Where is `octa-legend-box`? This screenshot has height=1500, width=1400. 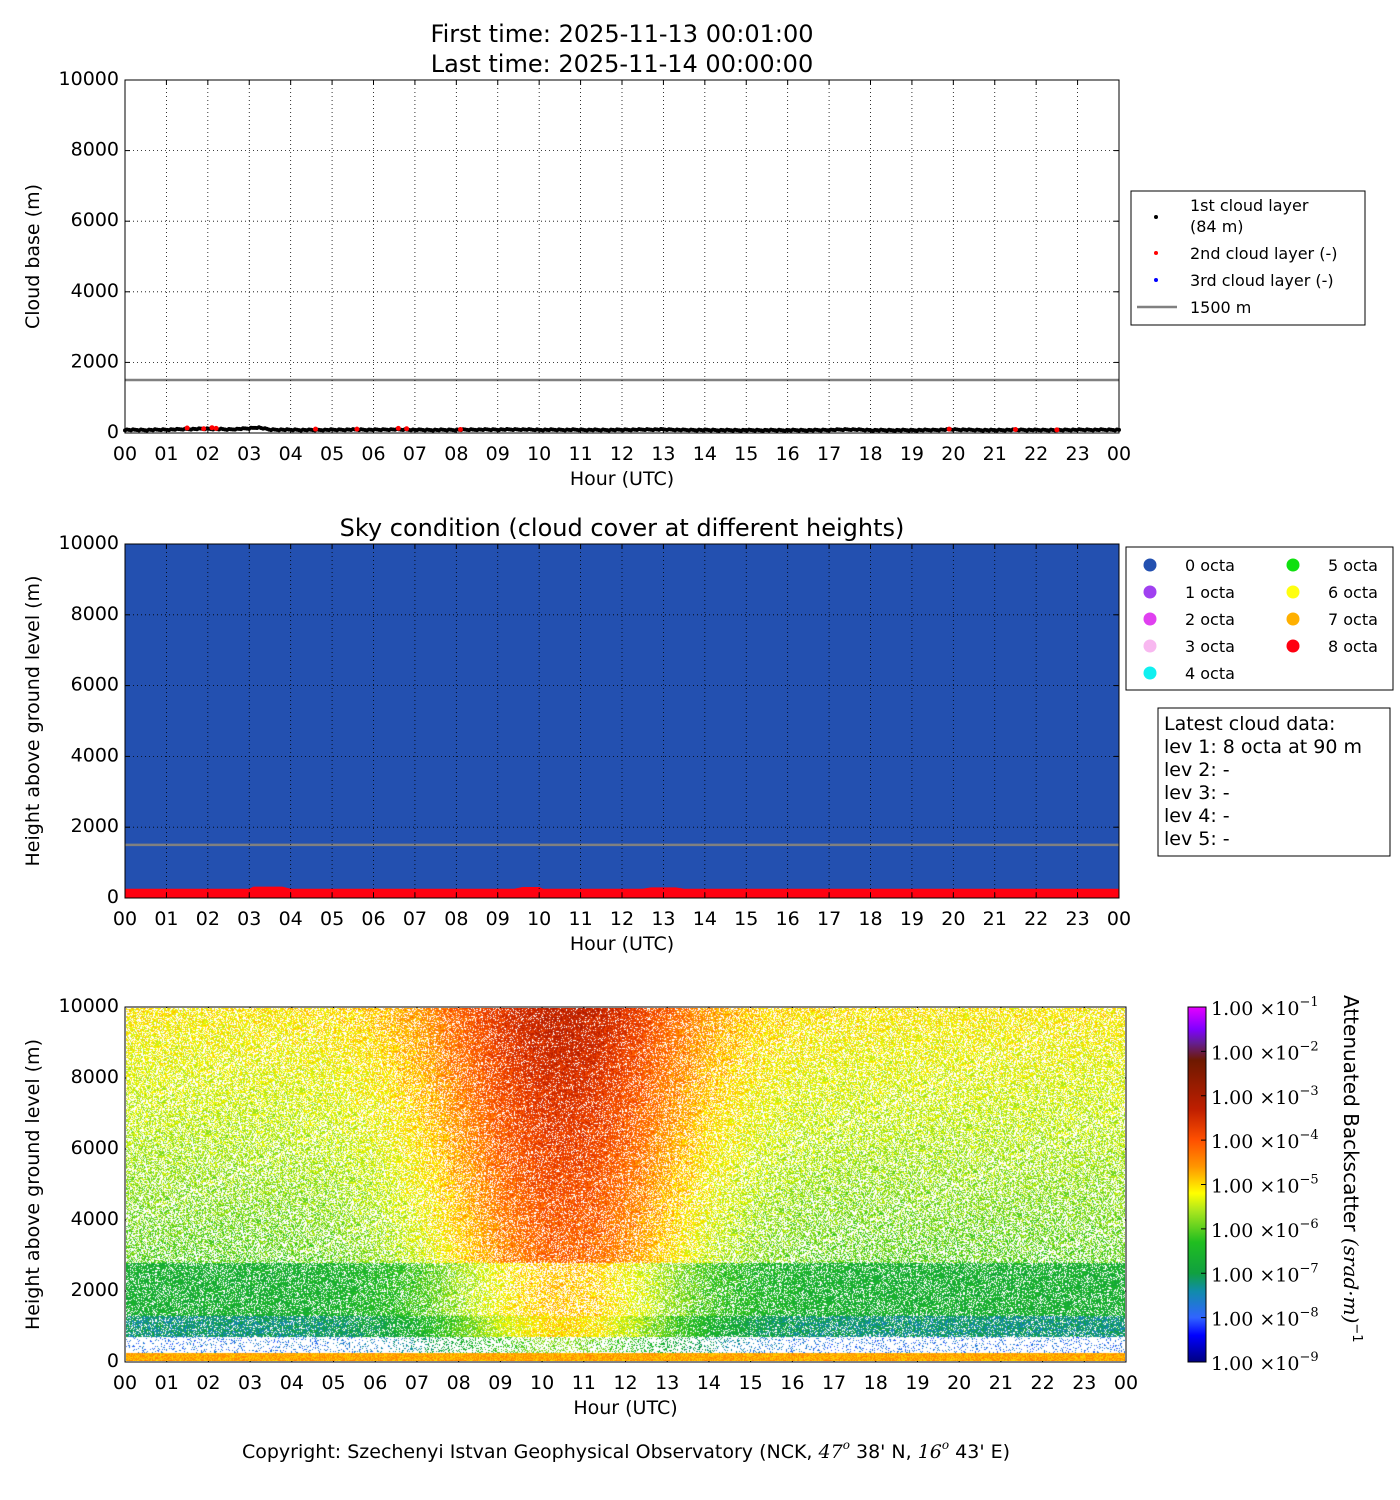 octa-legend-box is located at coordinates (1259, 618).